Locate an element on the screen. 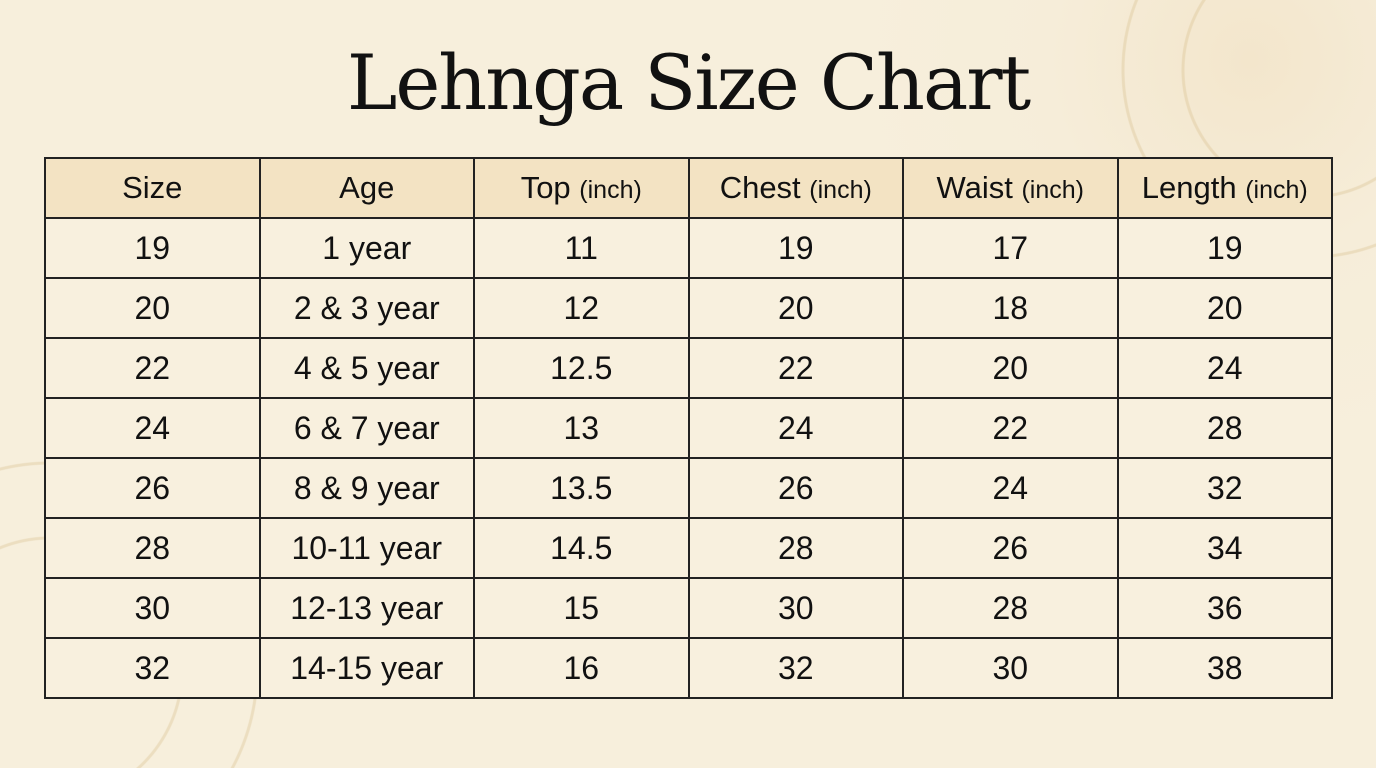 The width and height of the screenshot is (1376, 768). column-header-label: Waist is located at coordinates (974, 187).